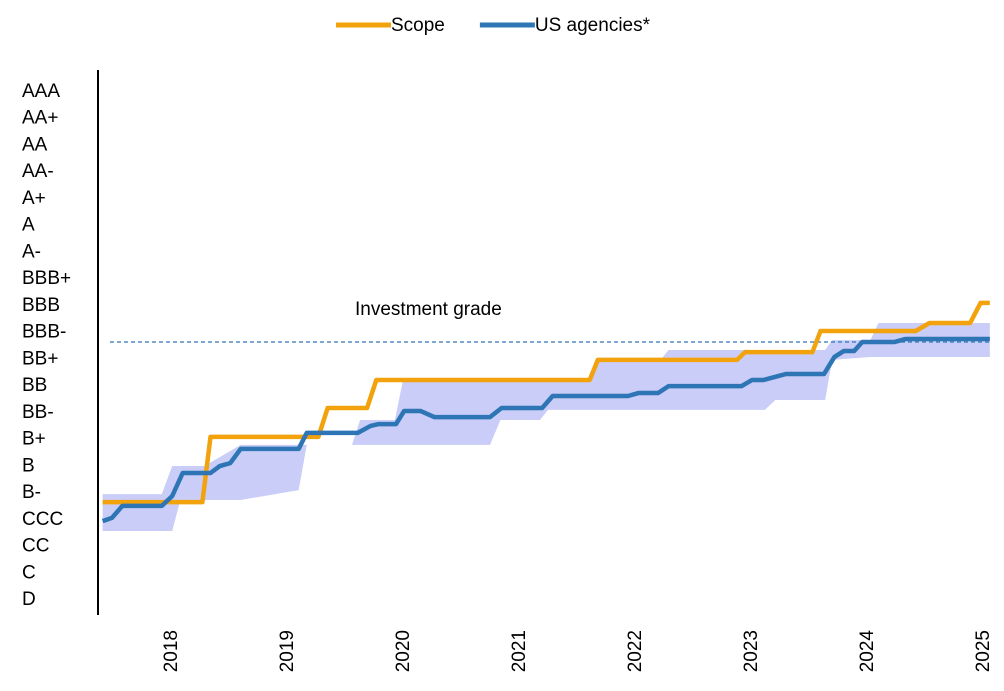  Describe the element at coordinates (287, 651) in the screenshot. I see `x-tick-label: 2019` at that location.